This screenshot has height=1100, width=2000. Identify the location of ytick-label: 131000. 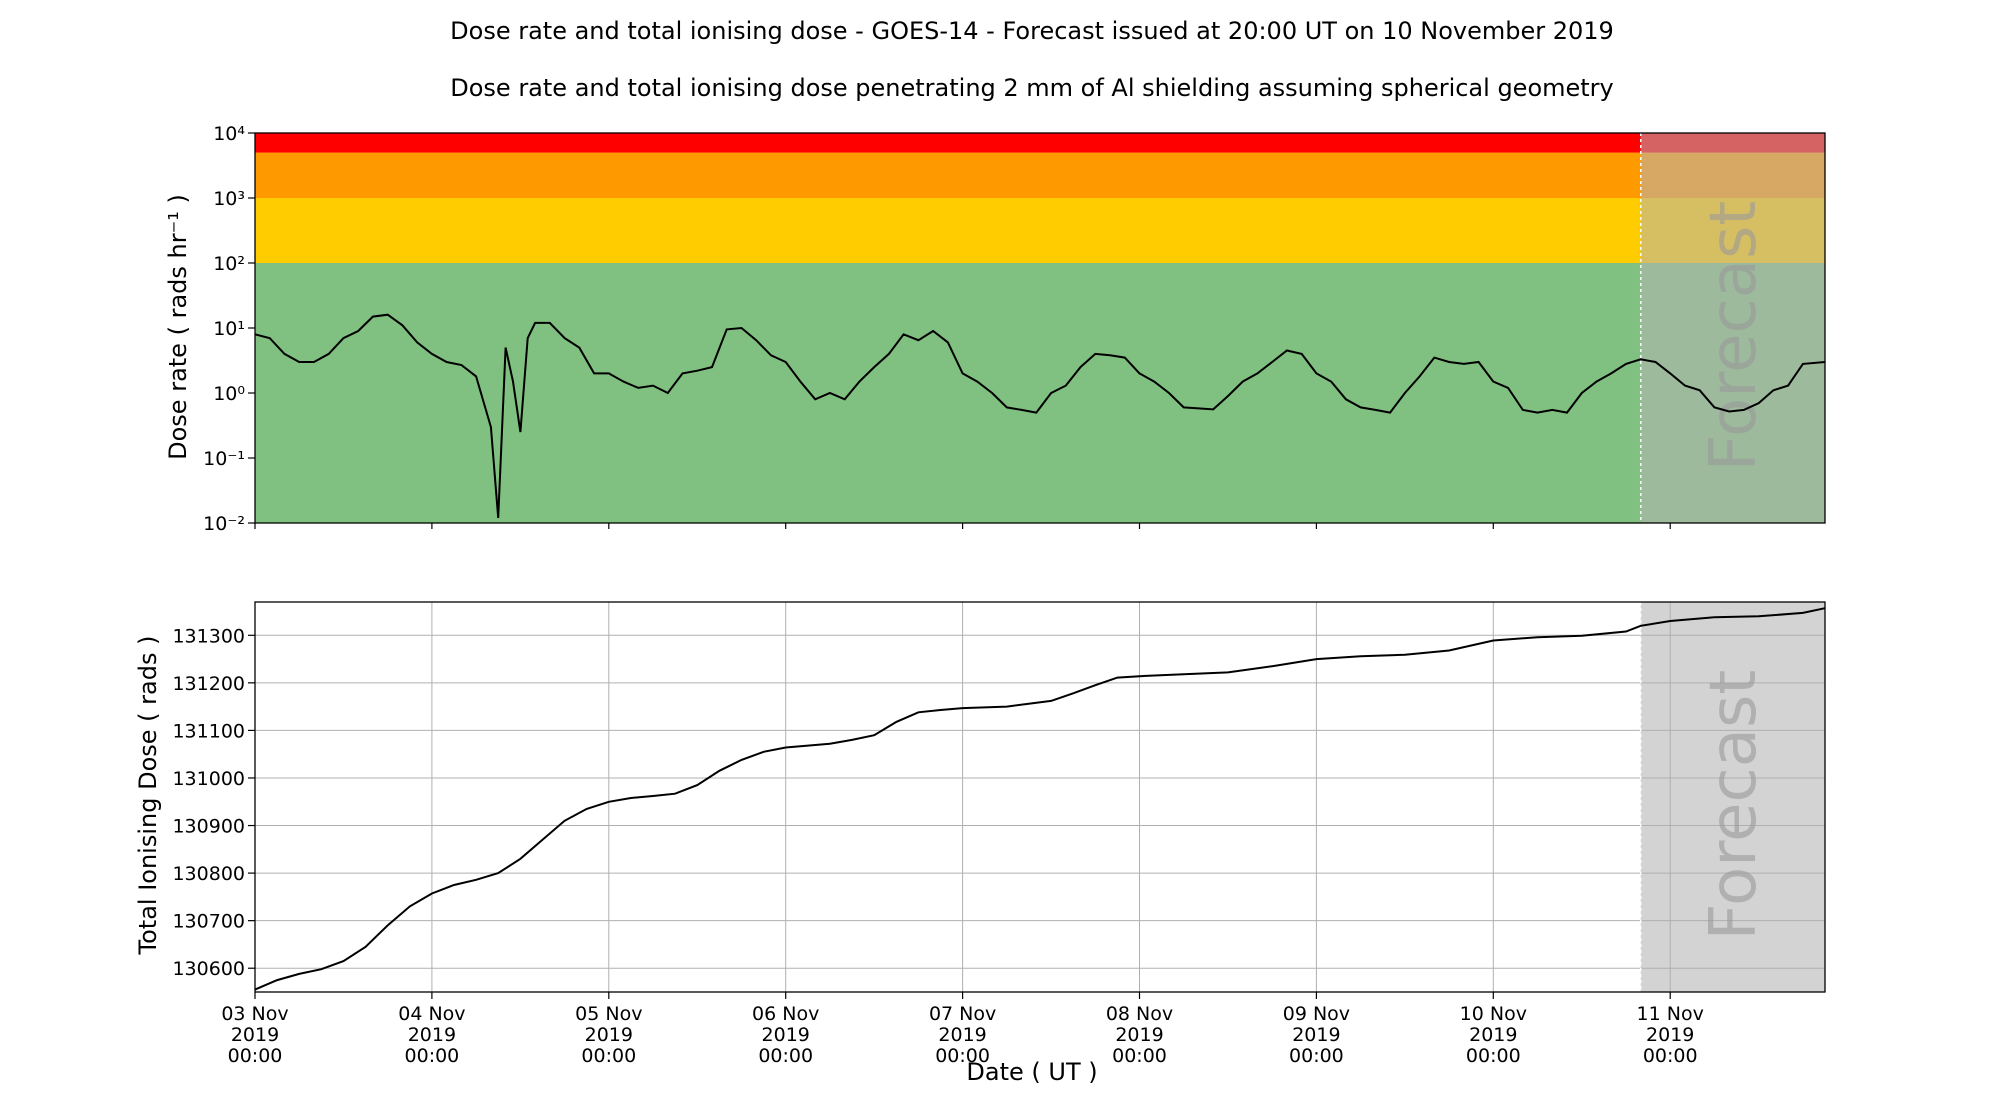
(208, 779).